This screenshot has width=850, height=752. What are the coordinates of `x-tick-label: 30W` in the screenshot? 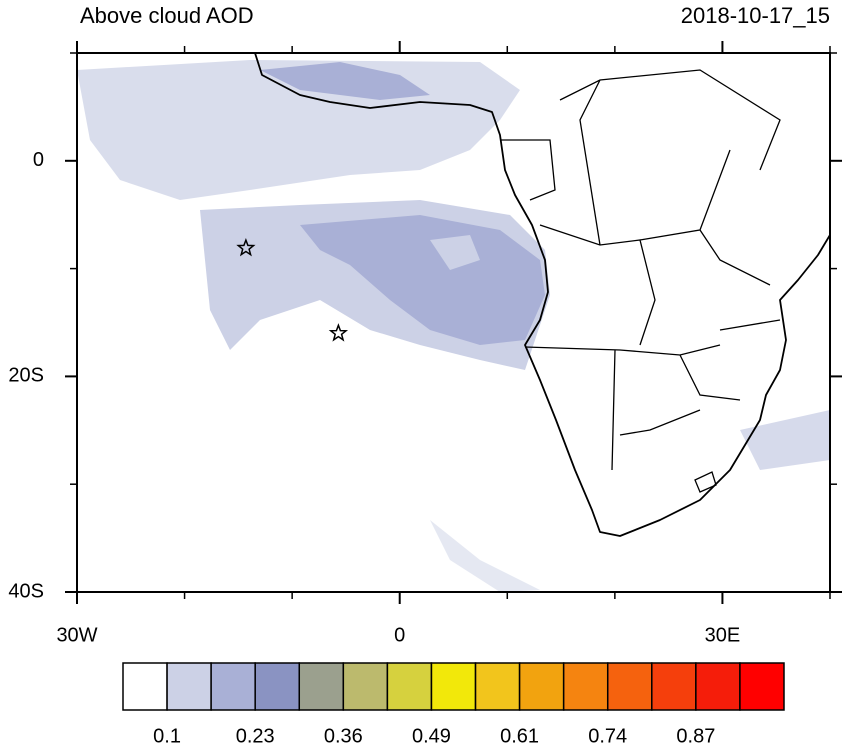 It's located at (76, 635).